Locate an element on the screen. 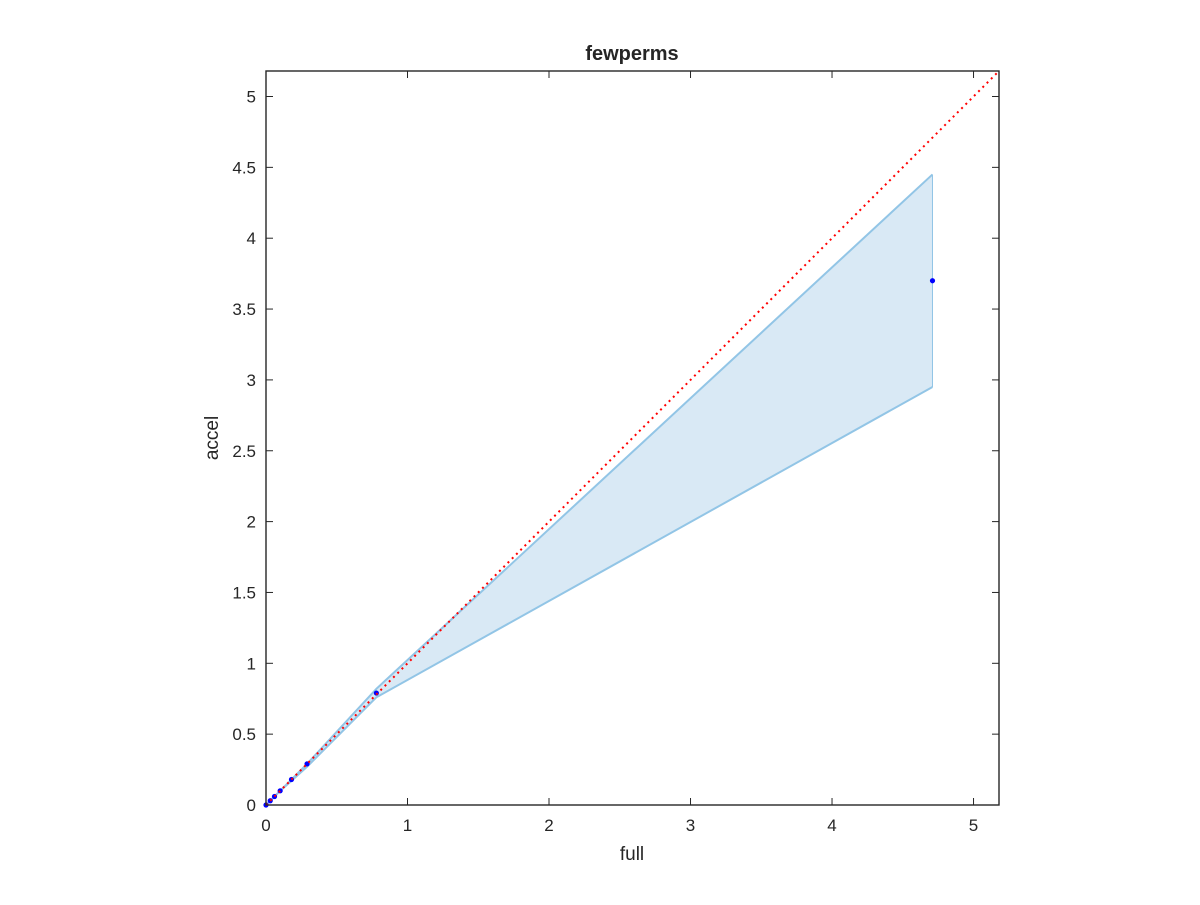 Image resolution: width=1200 pixels, height=905 pixels. chart-title: fewperms is located at coordinates (631, 54).